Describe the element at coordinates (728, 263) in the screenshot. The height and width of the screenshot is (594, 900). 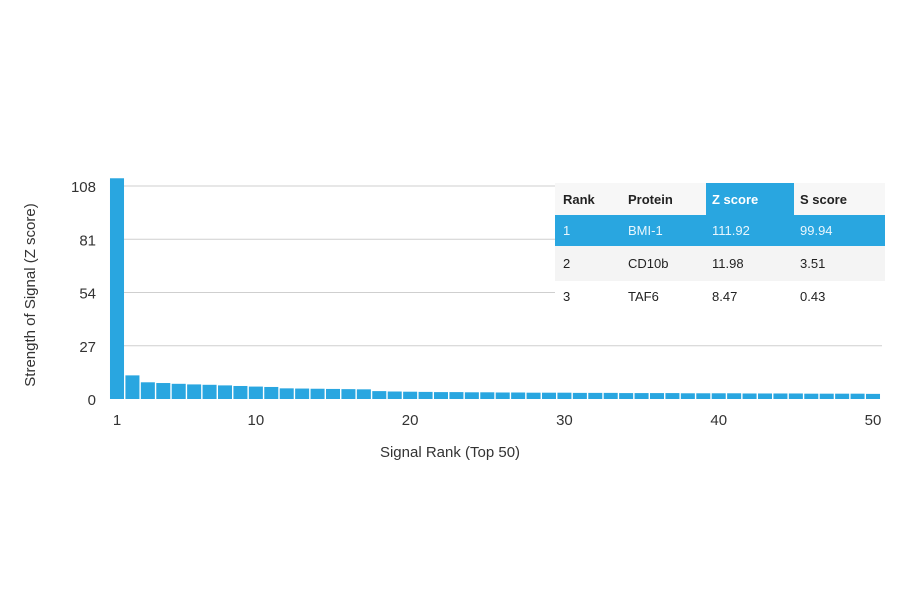
I see `cell-z-score: 11.98` at that location.